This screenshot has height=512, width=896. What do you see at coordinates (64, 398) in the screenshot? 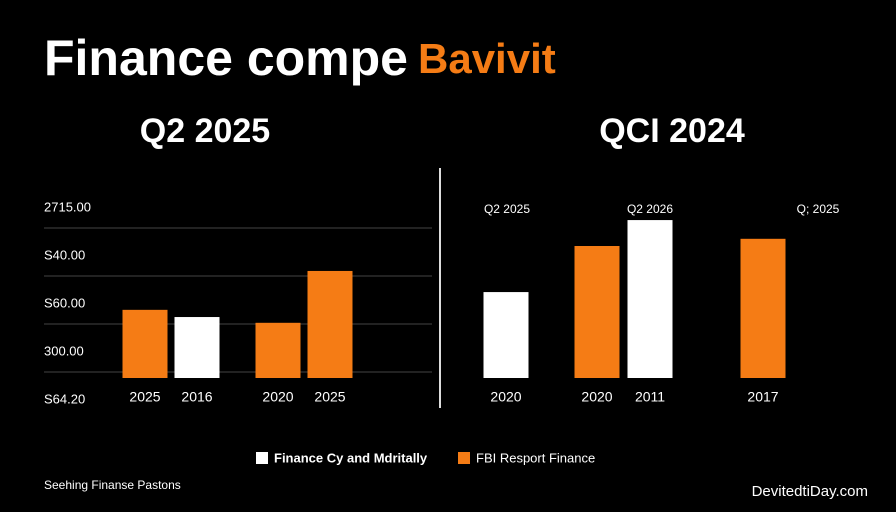
I see `y-tick-label: S64.20` at bounding box center [64, 398].